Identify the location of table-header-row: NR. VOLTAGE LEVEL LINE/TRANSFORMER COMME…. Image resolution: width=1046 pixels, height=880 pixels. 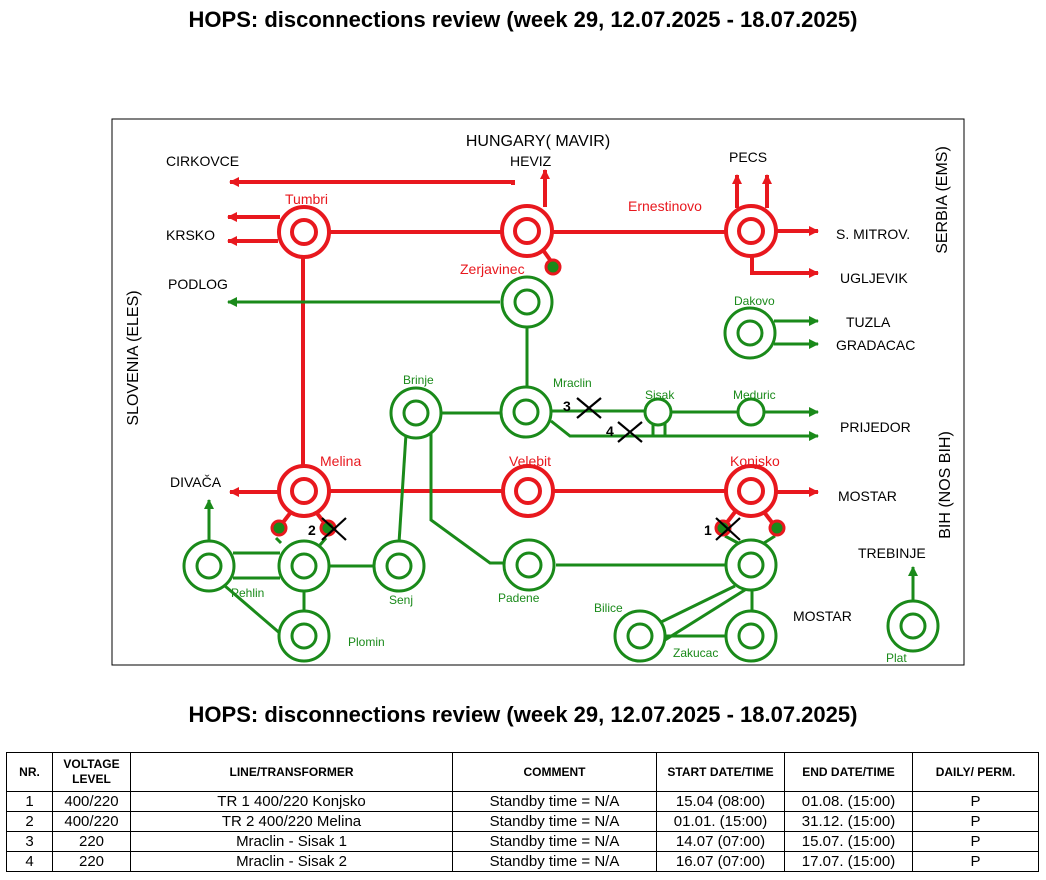
(522, 772).